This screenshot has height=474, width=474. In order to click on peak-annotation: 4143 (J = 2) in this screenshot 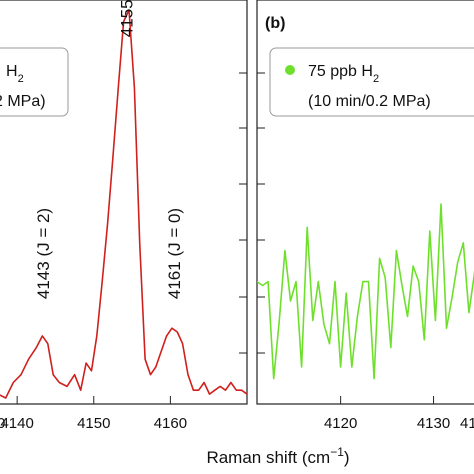, I will do `click(43, 253)`.